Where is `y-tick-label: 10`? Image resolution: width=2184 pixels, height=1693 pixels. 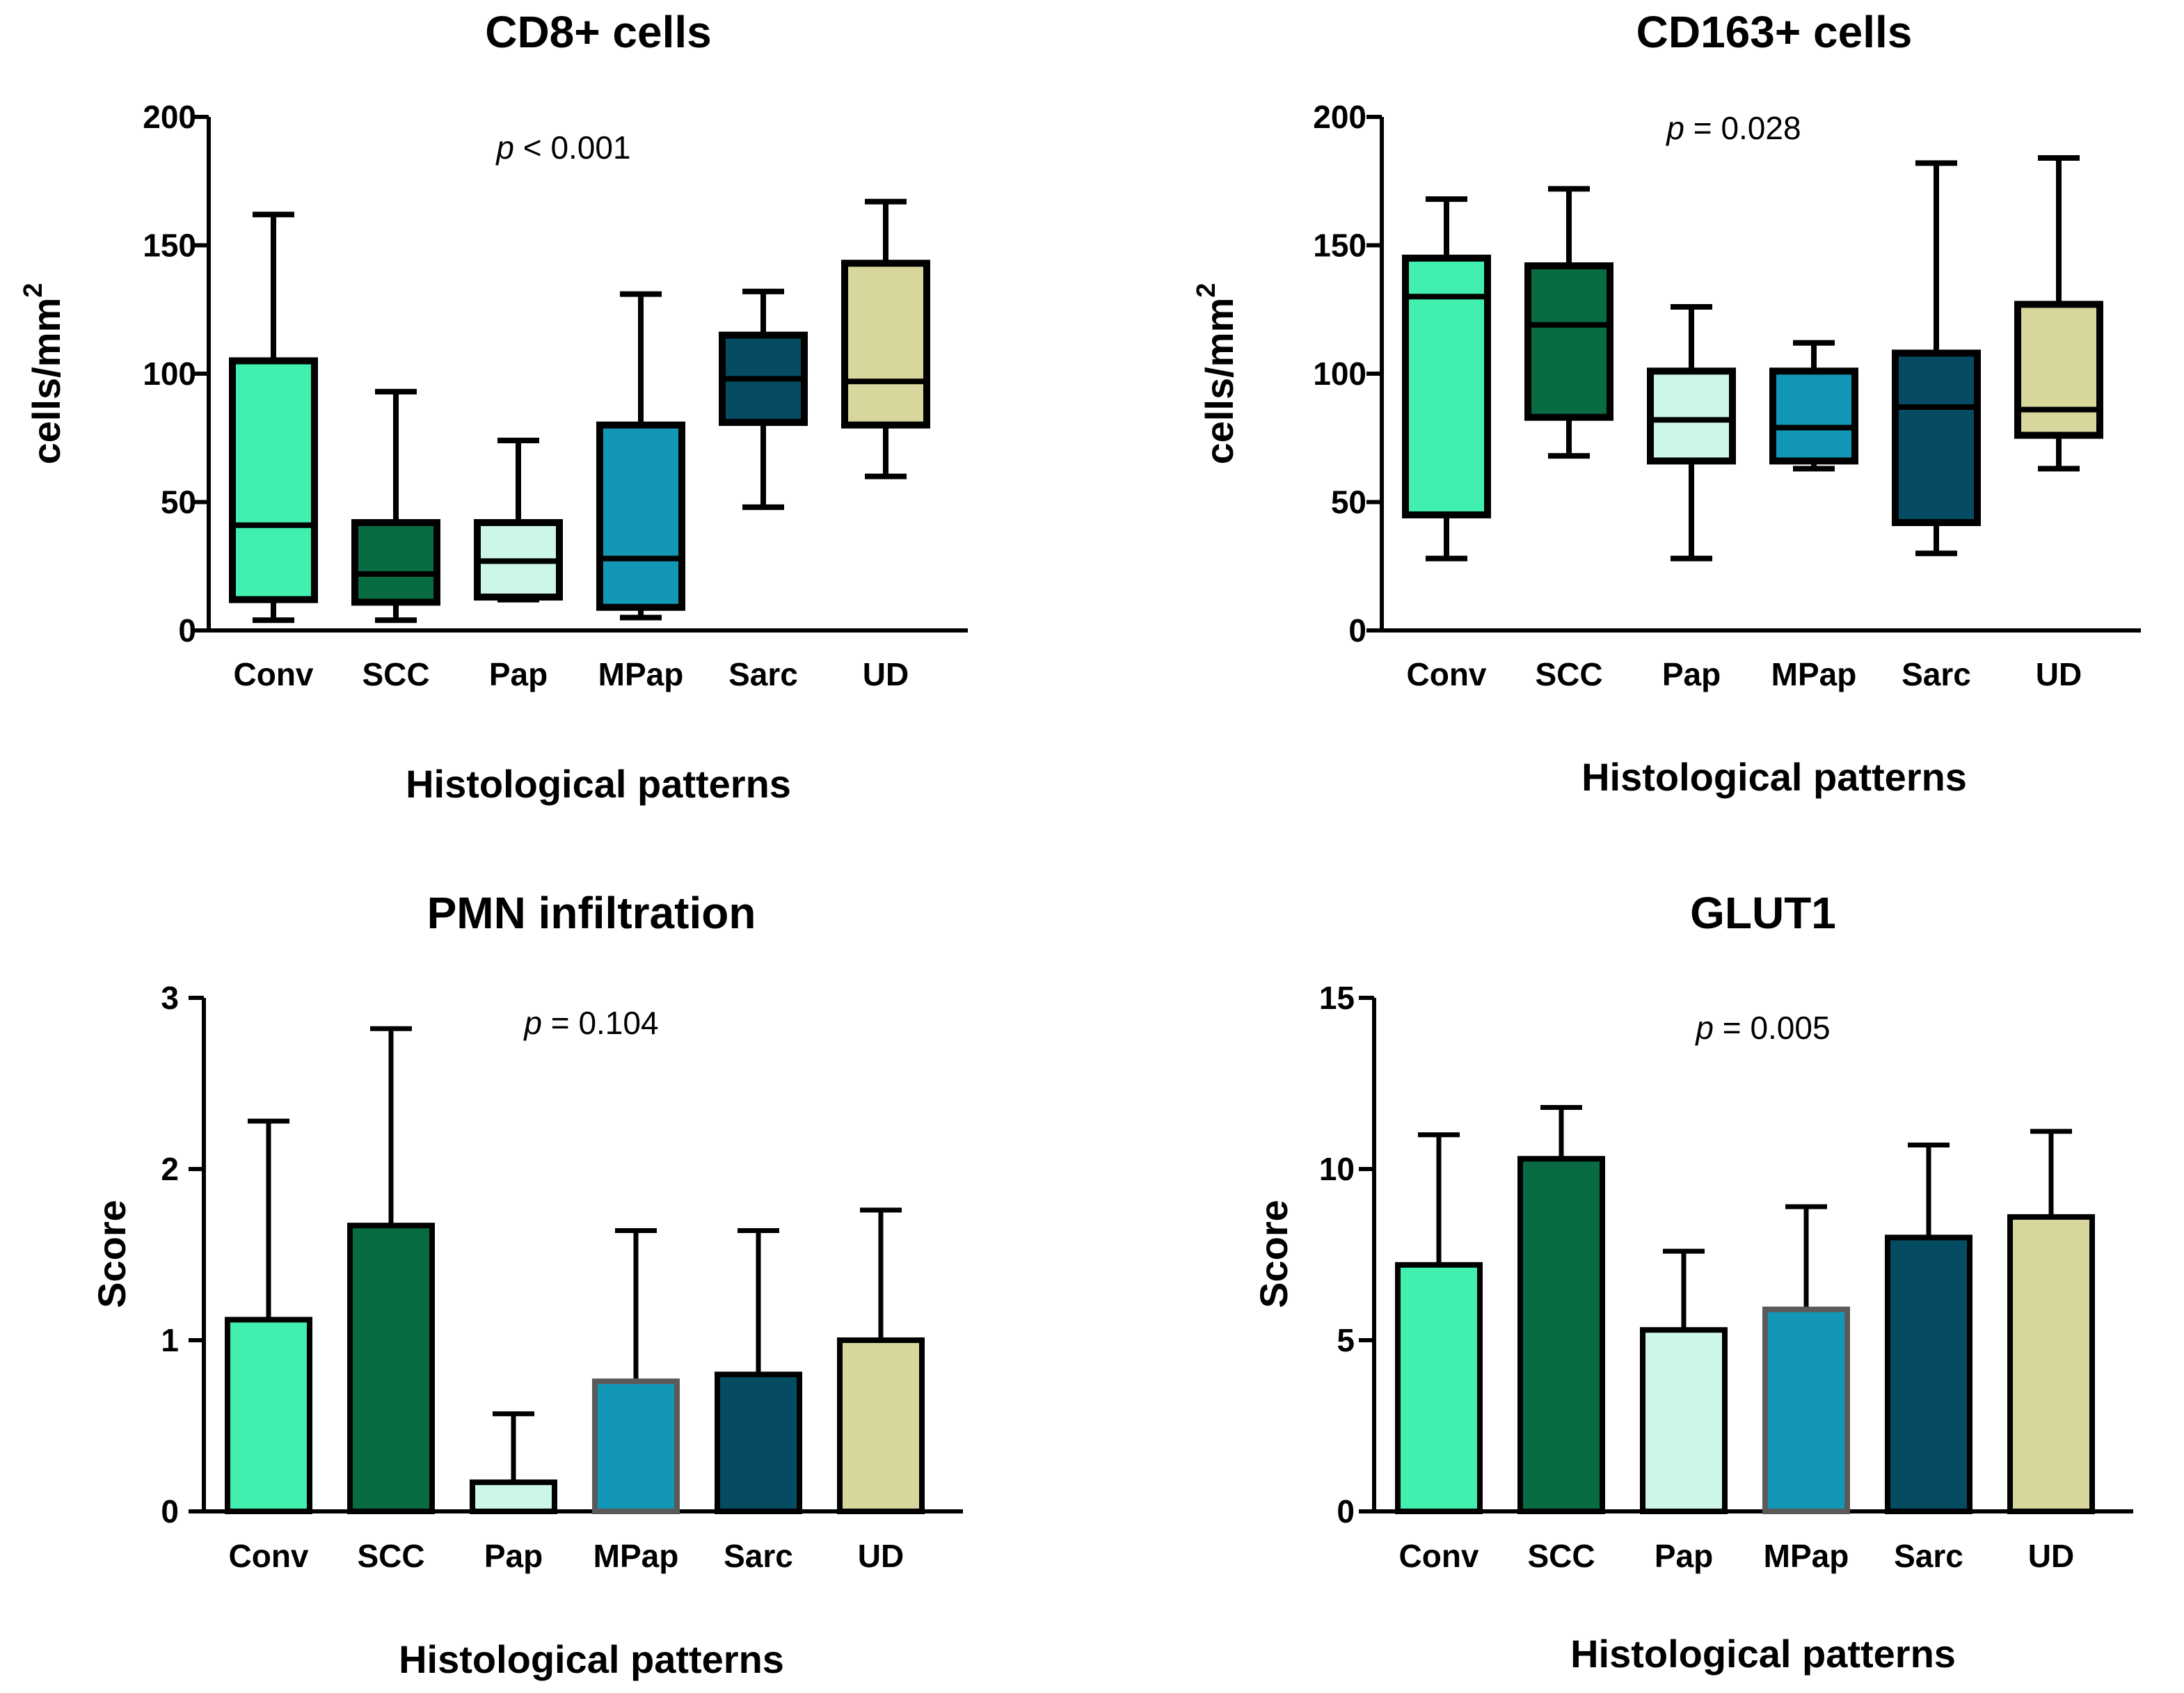
y-tick-label: 10 is located at coordinates (1337, 1169).